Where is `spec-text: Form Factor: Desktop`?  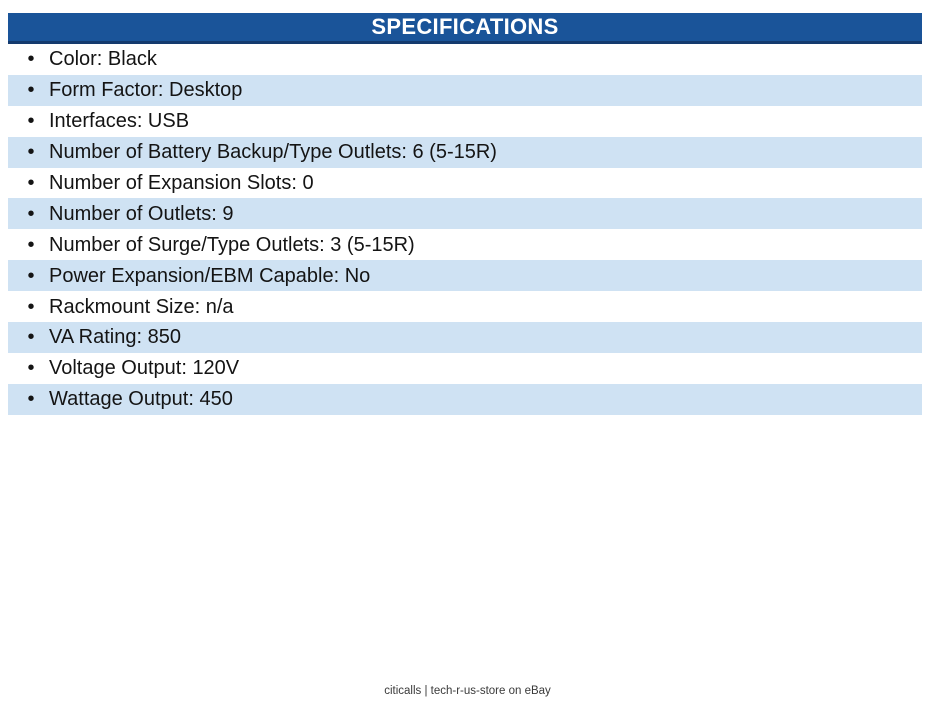
spec-text: Form Factor: Desktop is located at coordinates (146, 90).